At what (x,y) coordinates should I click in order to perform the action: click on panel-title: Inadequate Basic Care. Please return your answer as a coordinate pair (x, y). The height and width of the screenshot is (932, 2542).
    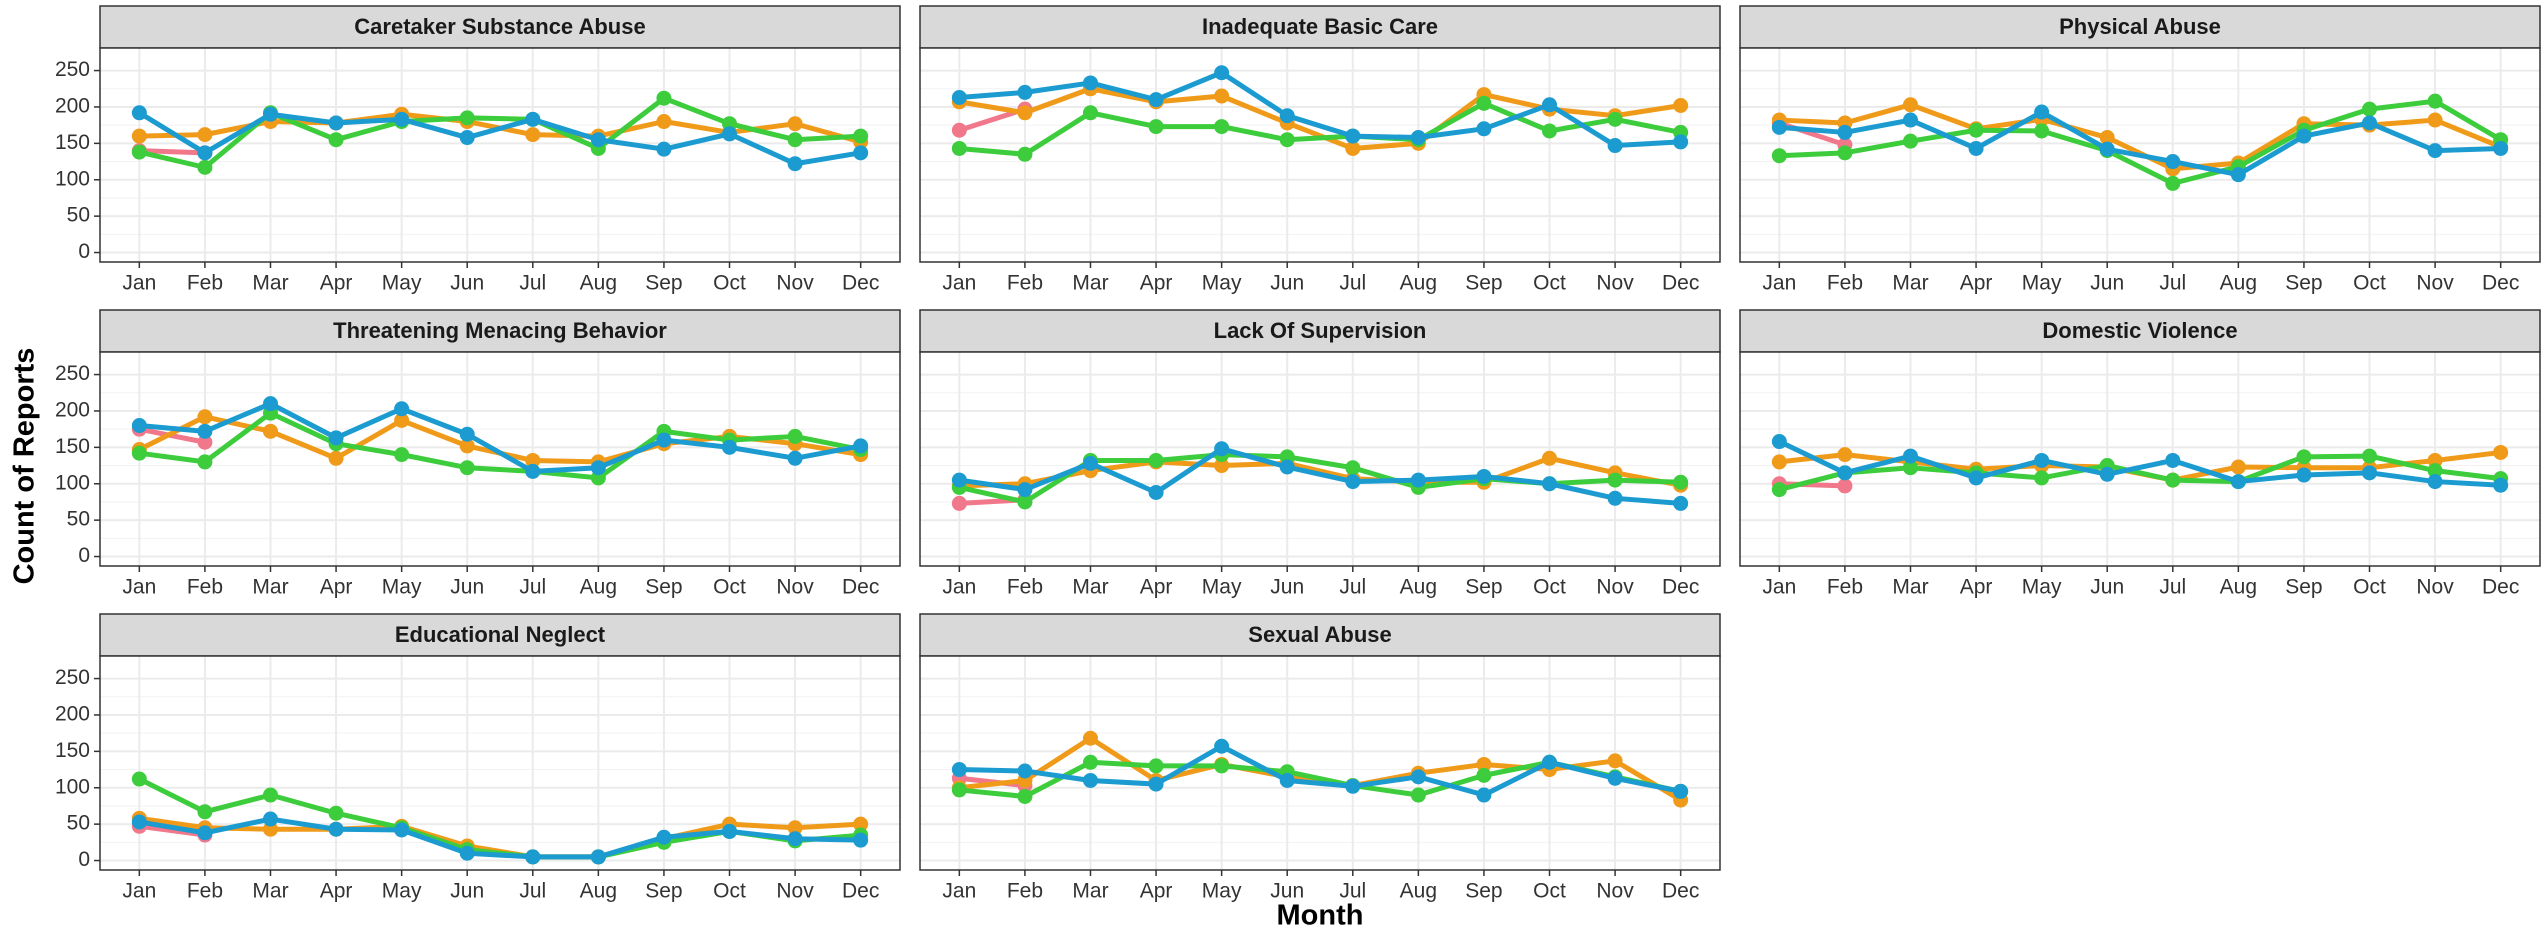
    Looking at the image, I should click on (1320, 26).